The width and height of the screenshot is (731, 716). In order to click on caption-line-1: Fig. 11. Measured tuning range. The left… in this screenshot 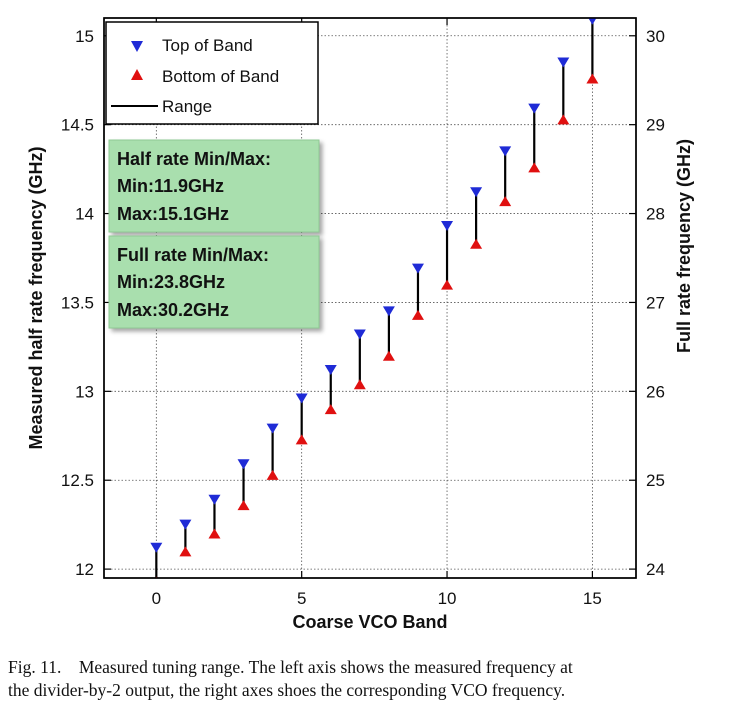, I will do `click(368, 667)`.